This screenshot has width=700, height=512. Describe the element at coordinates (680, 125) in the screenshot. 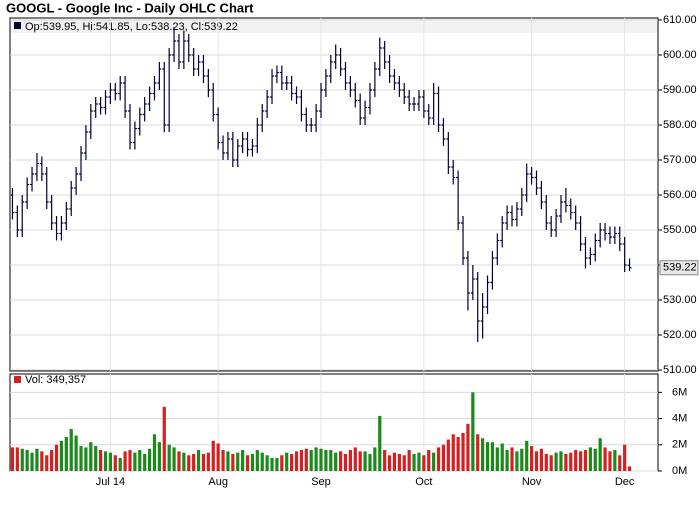

I see `y-tick-label: 580.00` at that location.